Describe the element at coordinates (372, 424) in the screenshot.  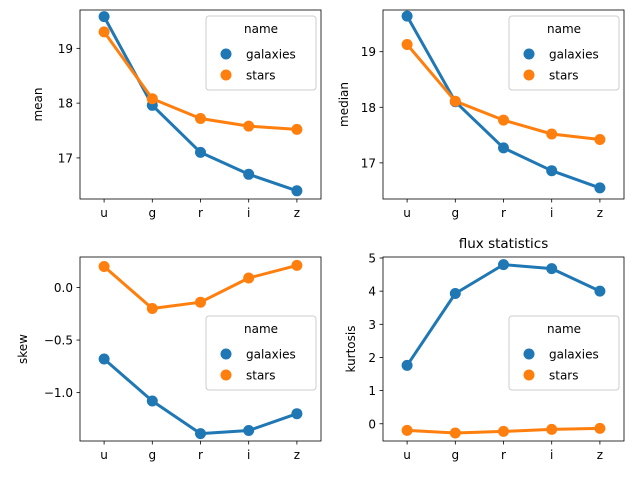
I see `y-tick-label: 0` at that location.